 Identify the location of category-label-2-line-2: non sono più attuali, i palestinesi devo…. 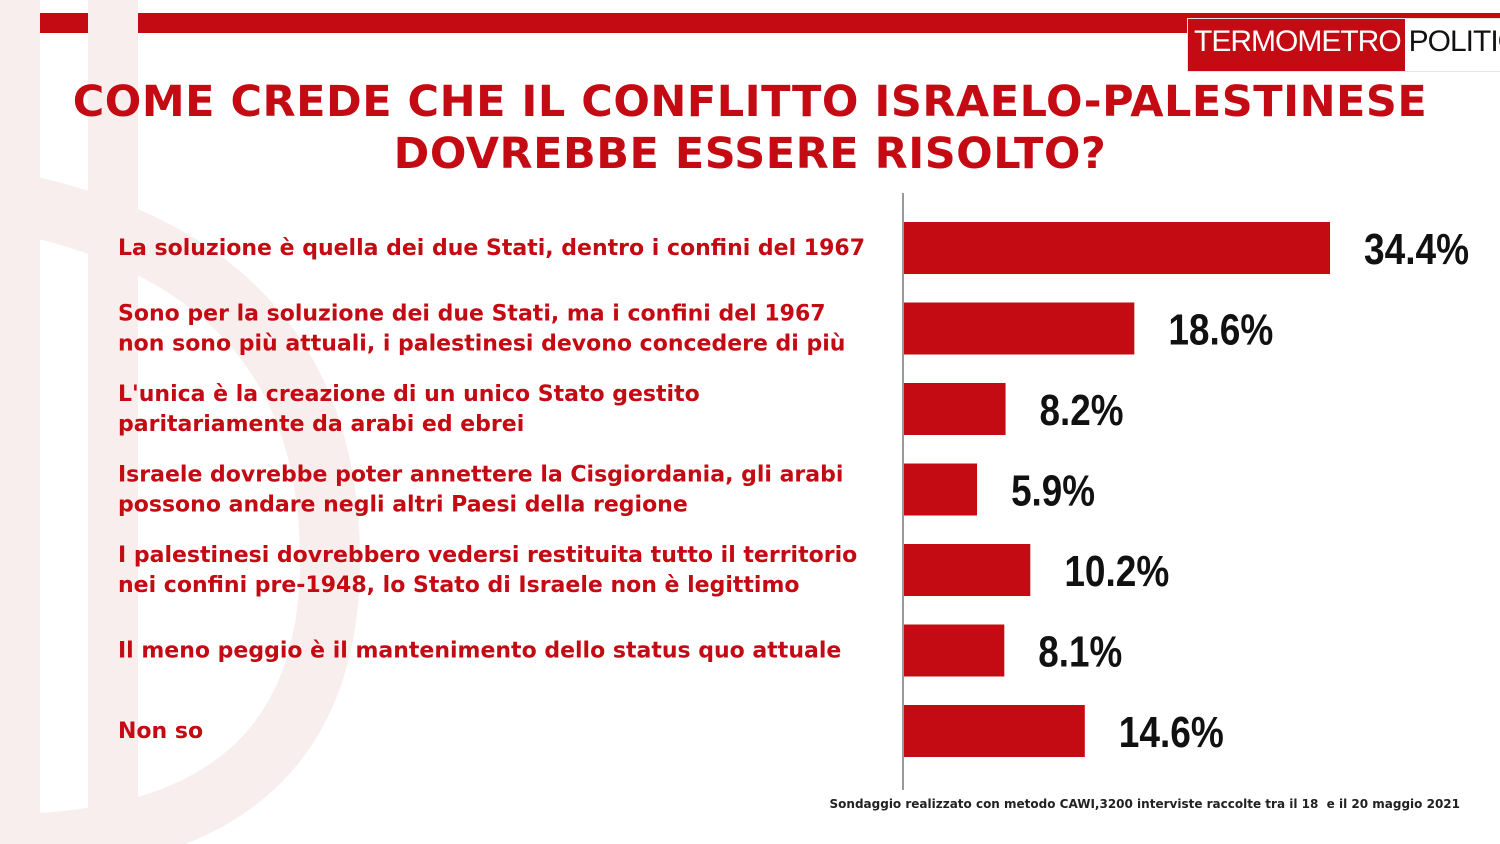
(481, 344).